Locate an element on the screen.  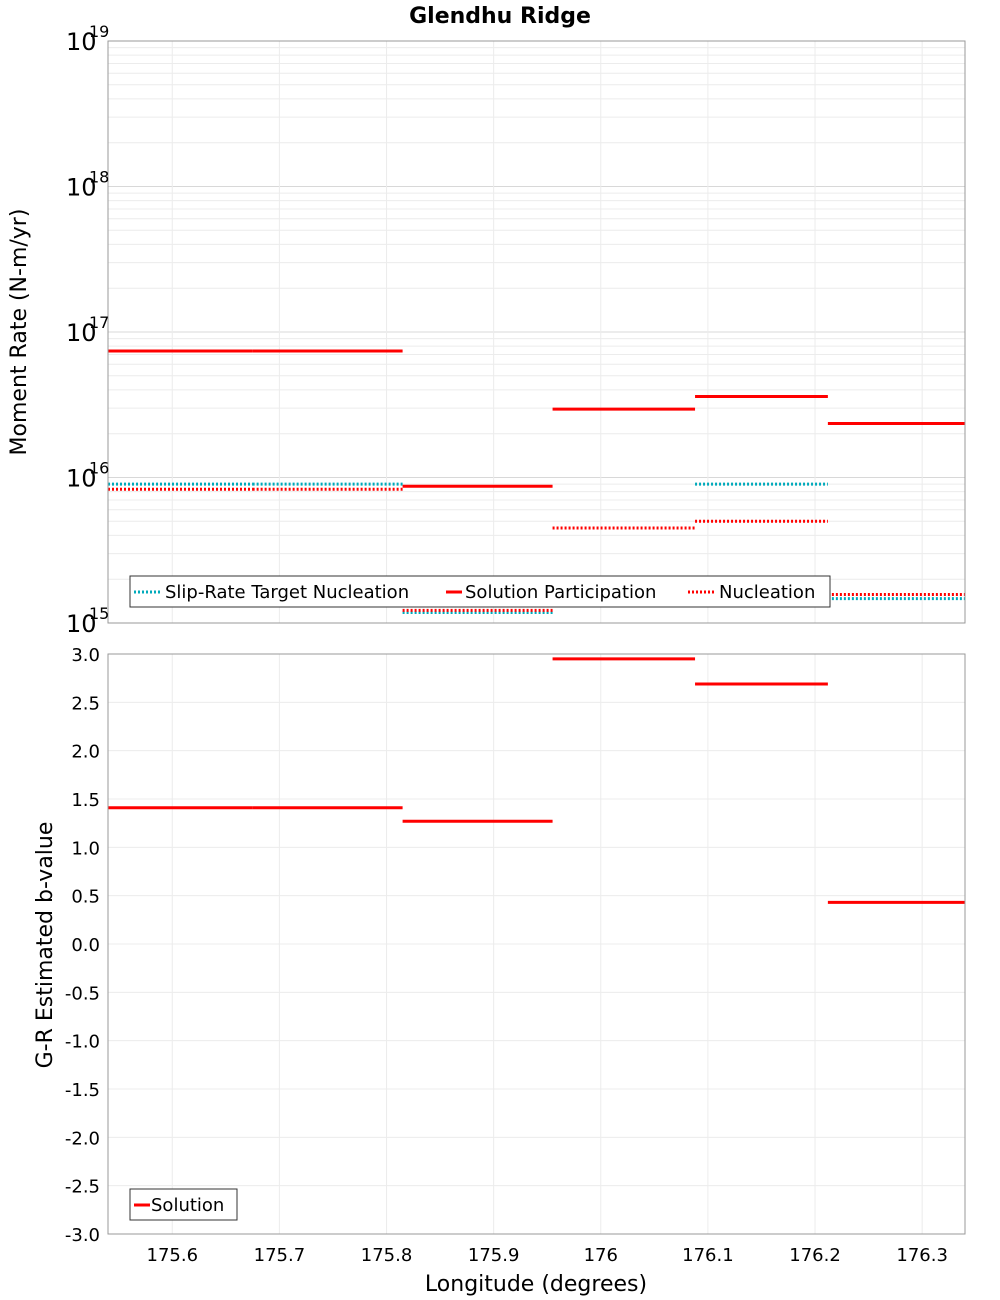
bottom-y-axis-label: G-R Estimated b-value is located at coordinates (45, 945).